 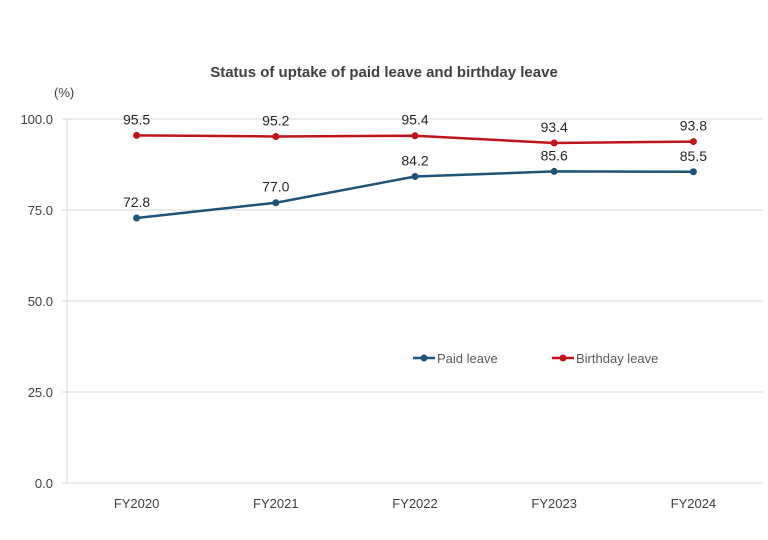 I want to click on y-tick-label: 50.0, so click(x=40, y=301).